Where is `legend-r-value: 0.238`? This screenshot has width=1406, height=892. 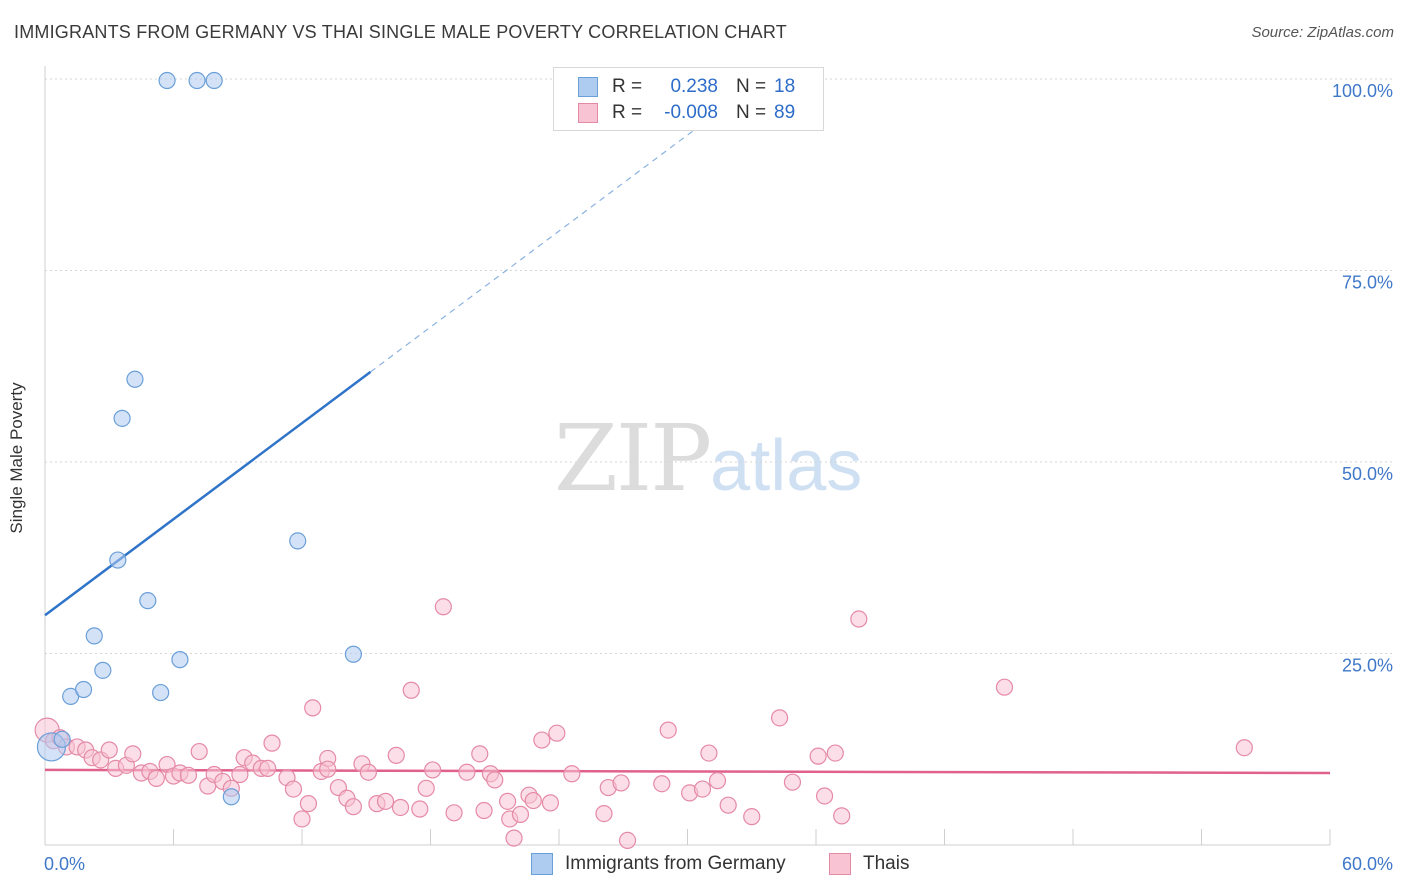 legend-r-value: 0.238 is located at coordinates (694, 86).